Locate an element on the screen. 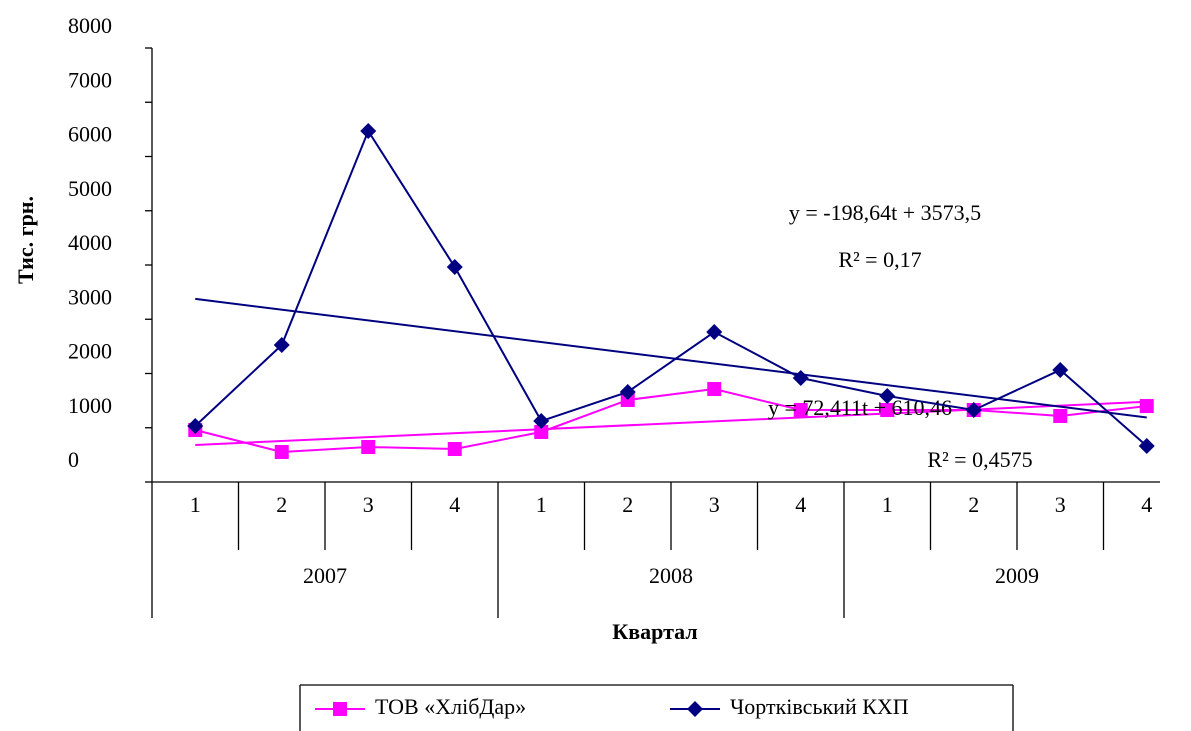 This screenshot has width=1191, height=731. y-tick-label: 2000 is located at coordinates (90, 351).